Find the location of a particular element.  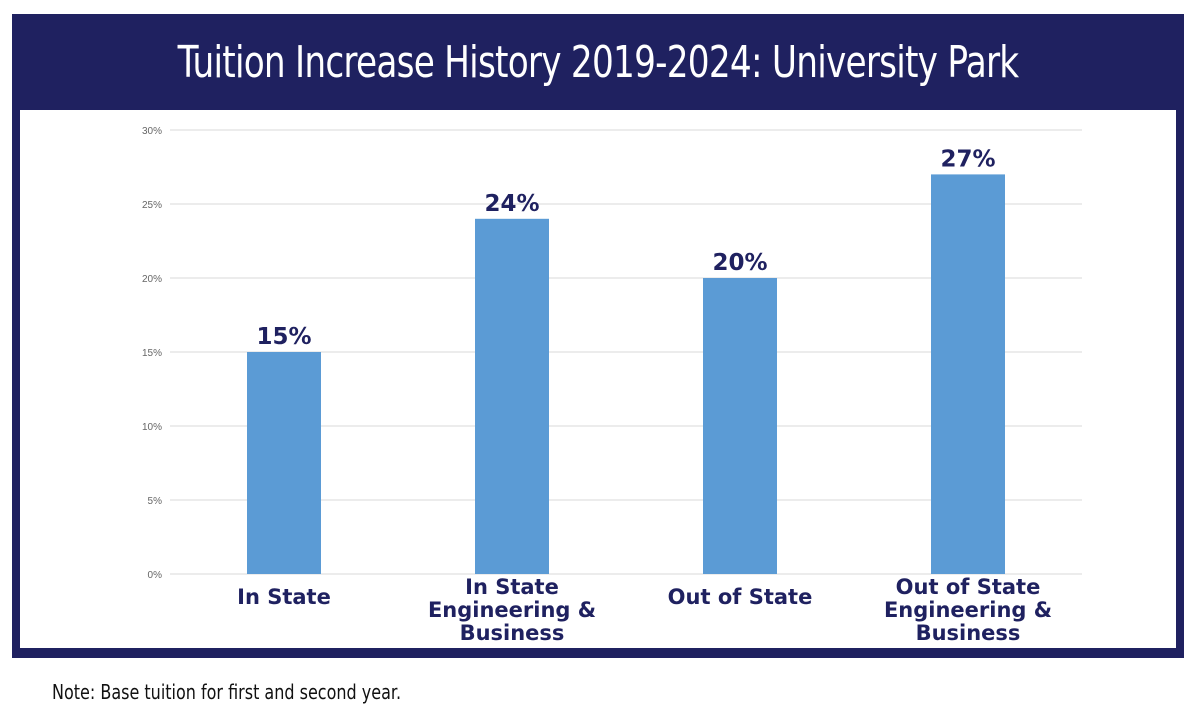

x-category-label: In State is located at coordinates (284, 597).